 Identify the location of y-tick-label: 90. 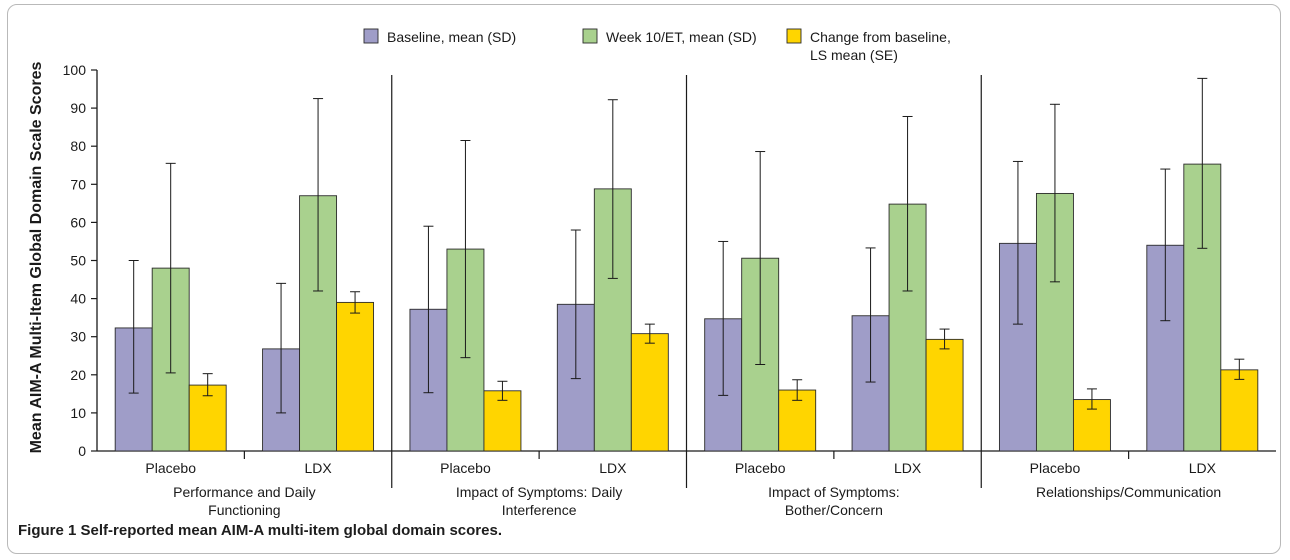
(78, 108).